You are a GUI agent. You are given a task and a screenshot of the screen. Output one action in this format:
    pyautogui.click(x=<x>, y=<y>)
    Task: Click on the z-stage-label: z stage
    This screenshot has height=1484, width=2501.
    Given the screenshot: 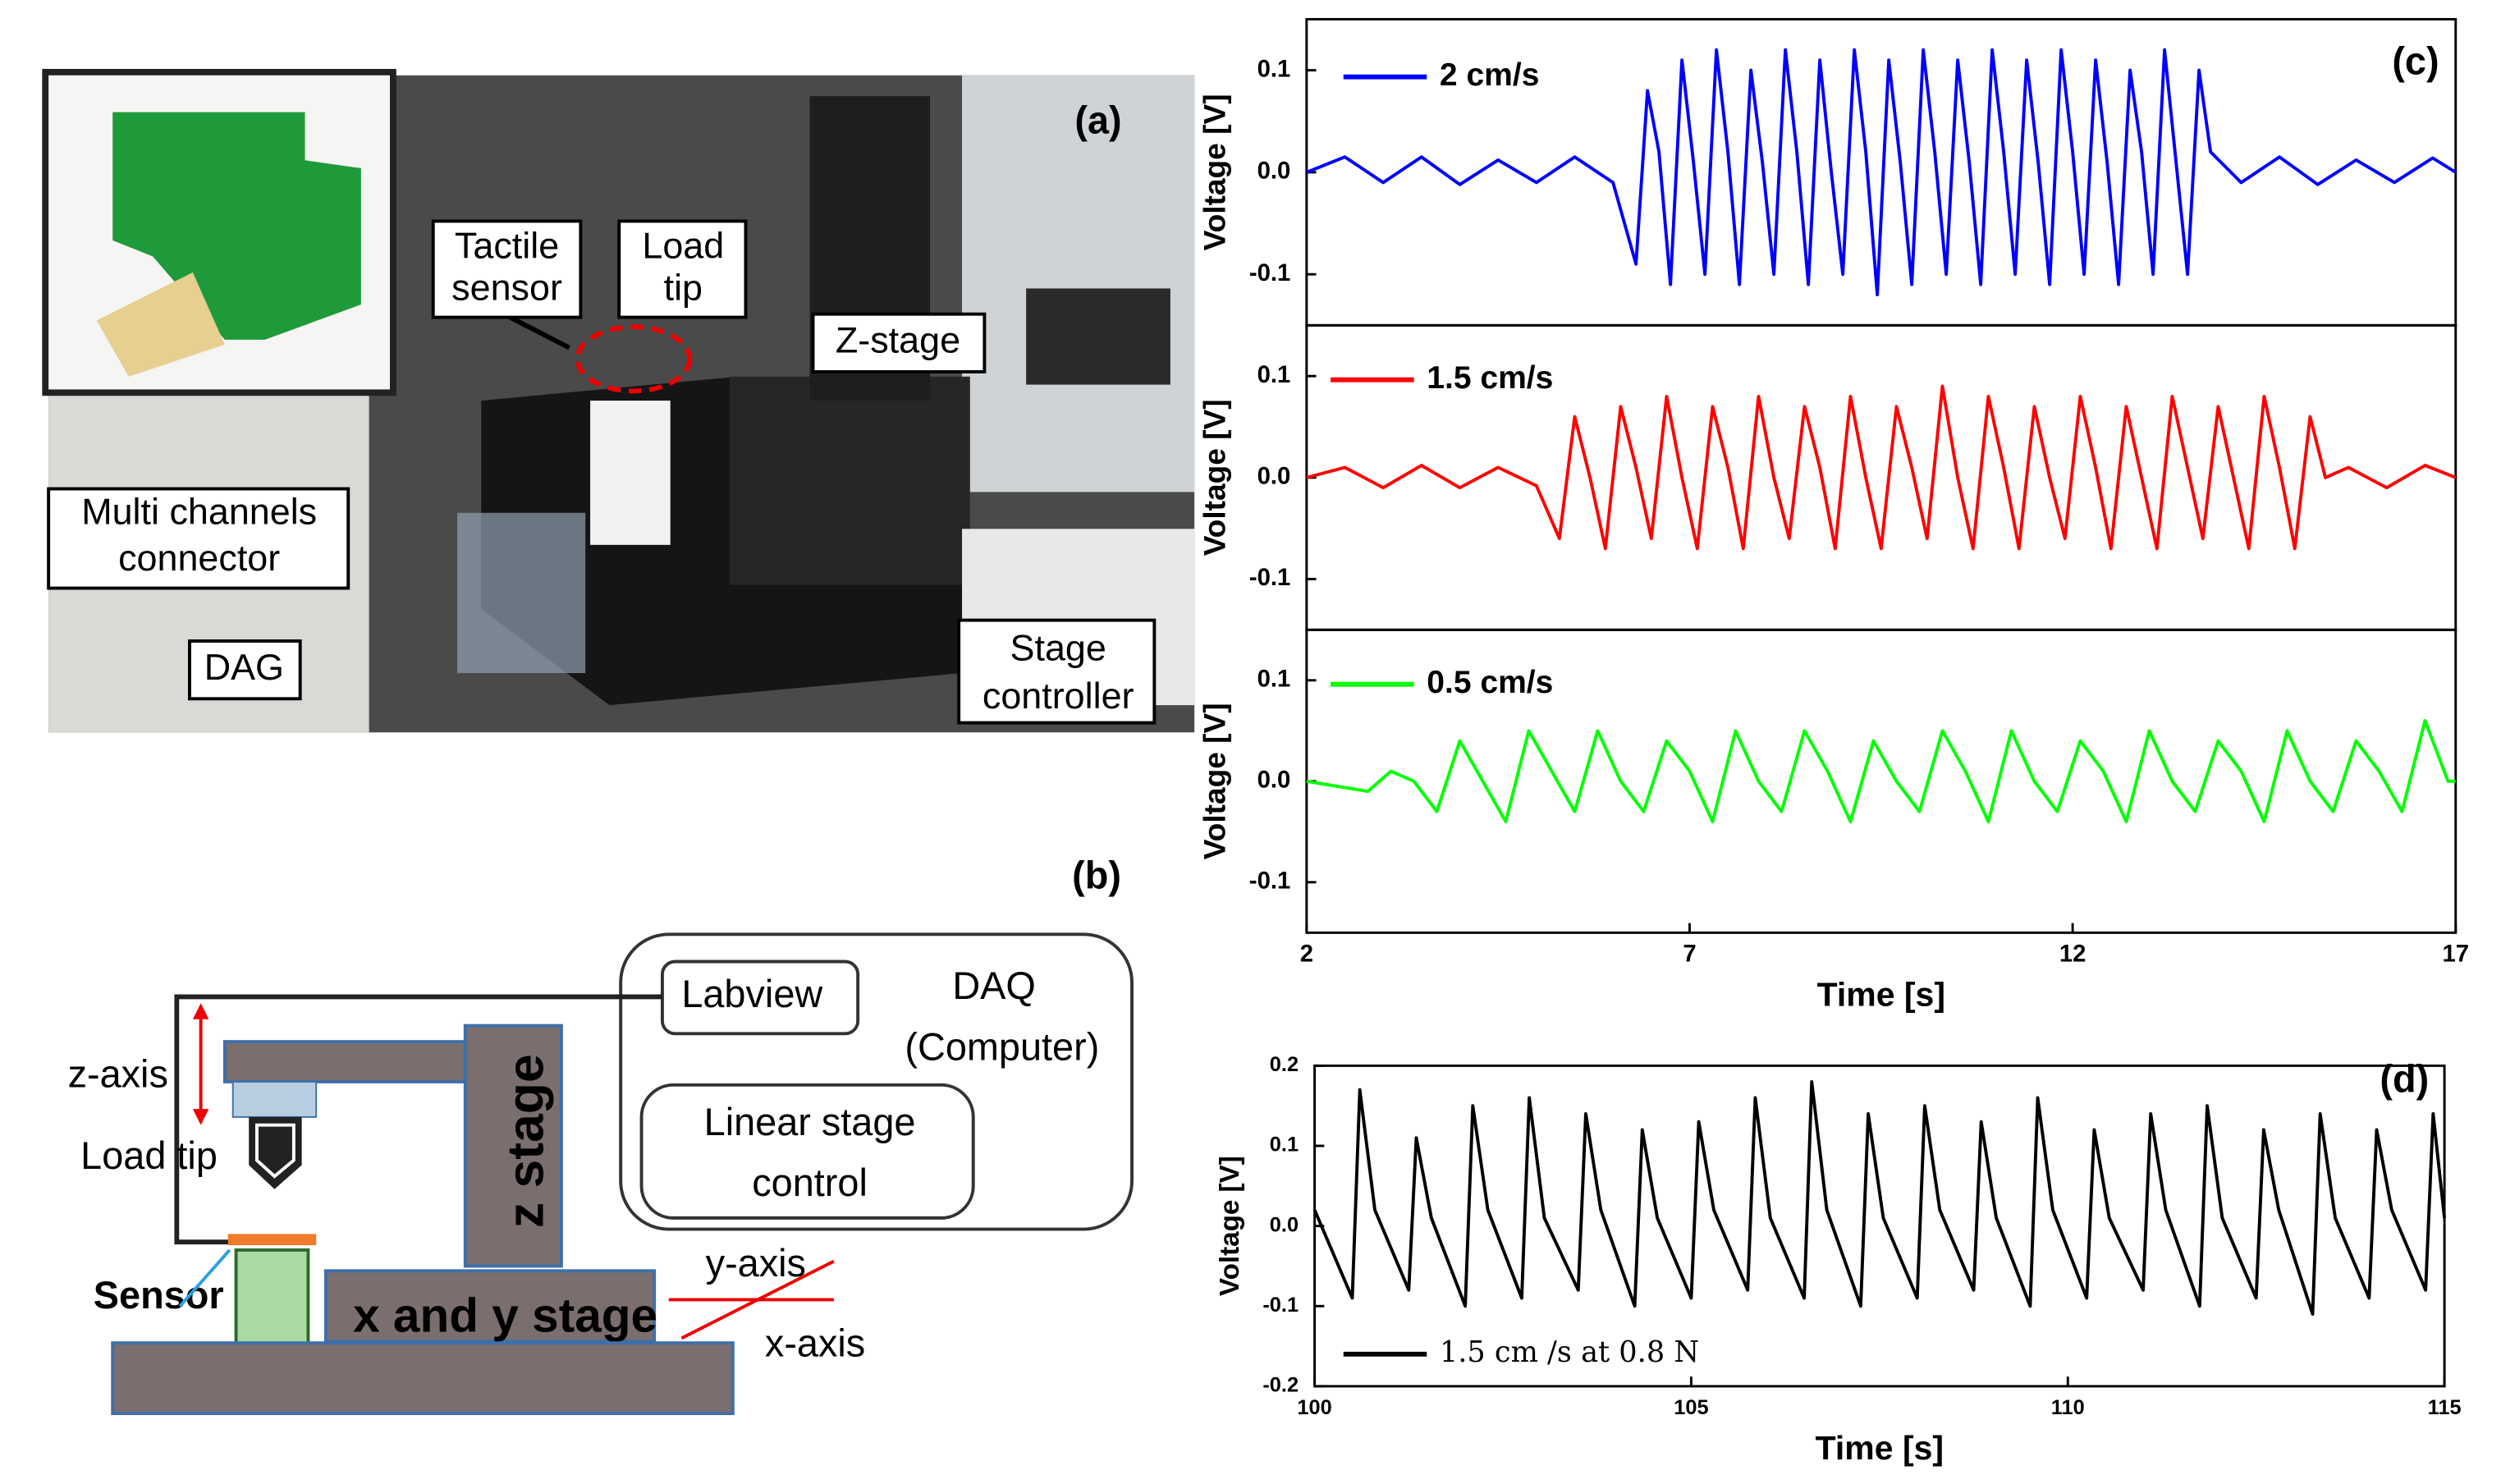 What is the action you would take?
    pyautogui.click(x=525, y=1141)
    